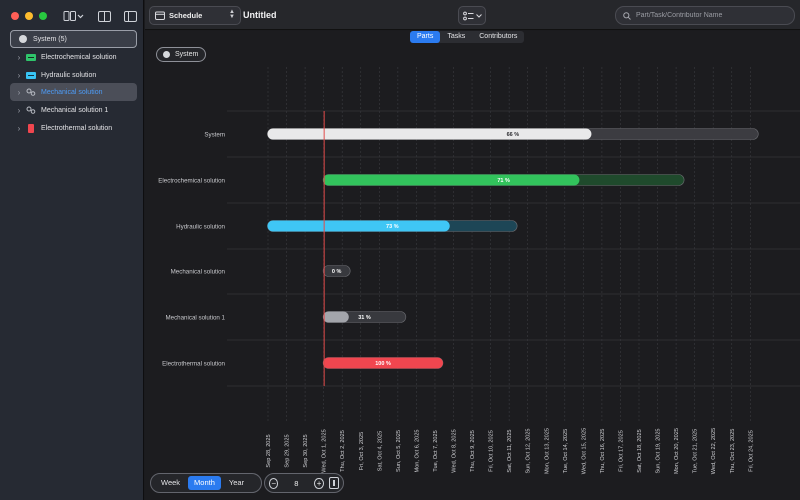 The height and width of the screenshot is (500, 800). I want to click on date-tick-label: Tue, Oct 21, 2025, so click(696, 451).